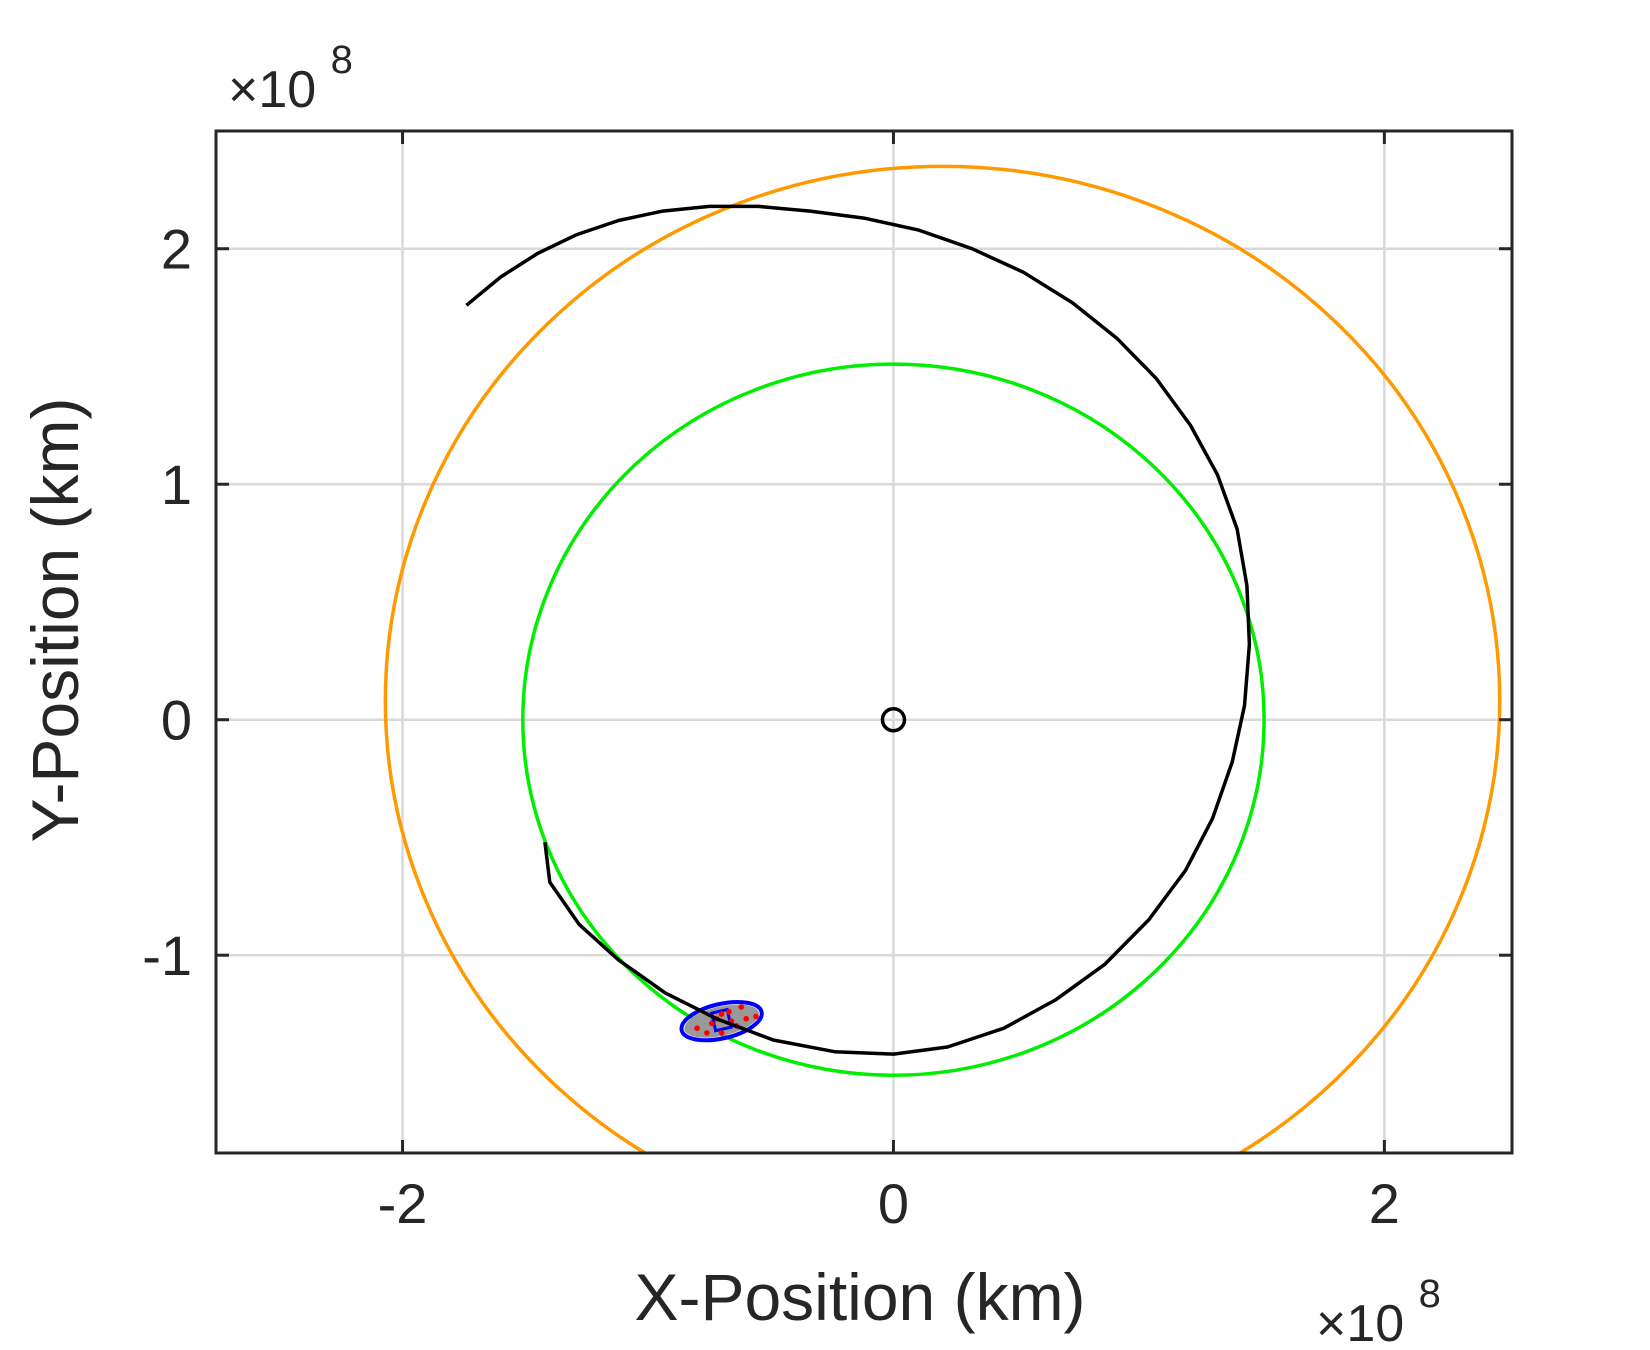 This screenshot has height=1350, width=1650. What do you see at coordinates (1360, 1322) in the screenshot?
I see `x-exponent-base: ×10` at bounding box center [1360, 1322].